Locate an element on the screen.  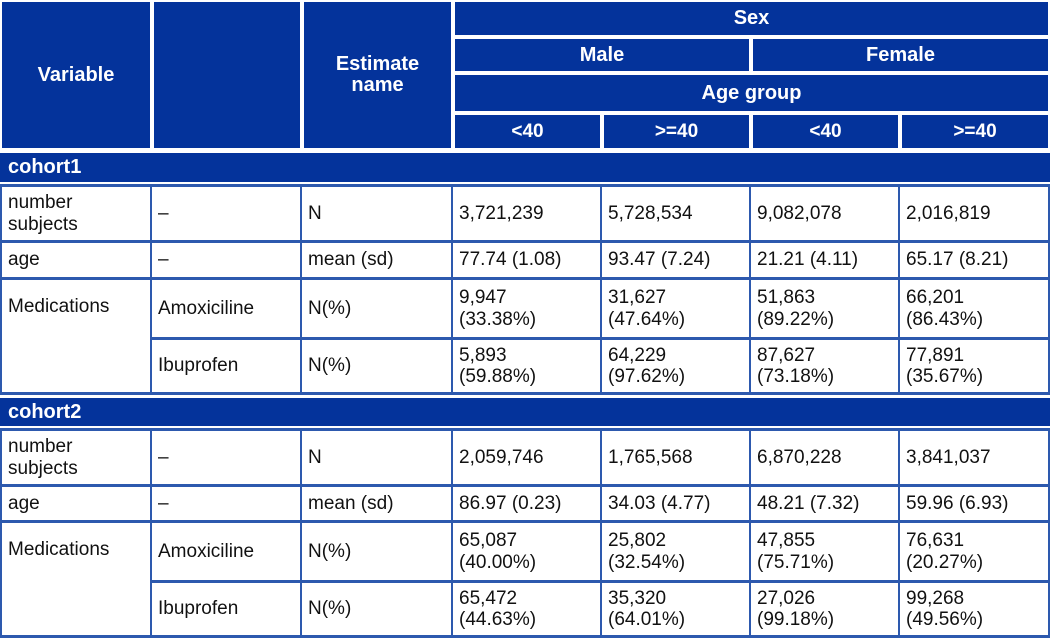
value-cell: 76,631 (20.27%) is located at coordinates (975, 550).